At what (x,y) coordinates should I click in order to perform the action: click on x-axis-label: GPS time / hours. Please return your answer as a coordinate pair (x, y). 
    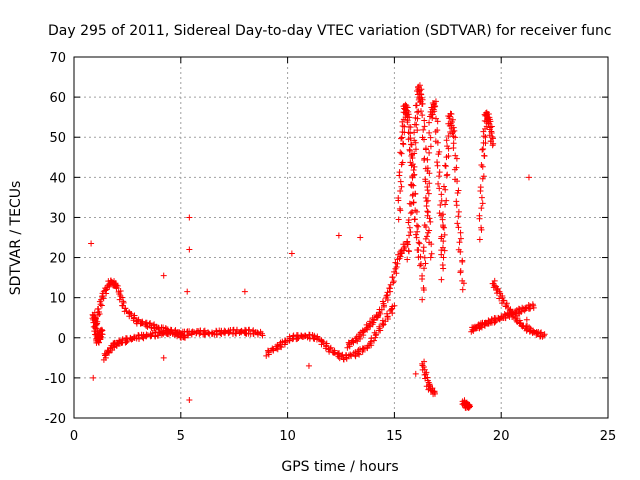
    Looking at the image, I should click on (339, 467).